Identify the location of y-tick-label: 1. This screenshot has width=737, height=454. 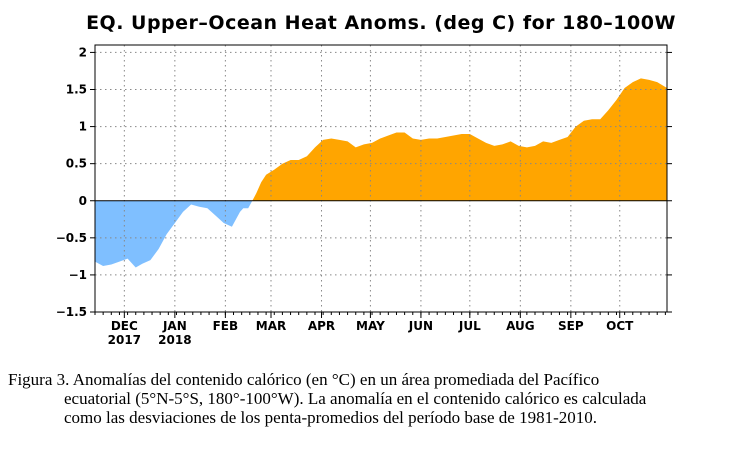
(83, 127).